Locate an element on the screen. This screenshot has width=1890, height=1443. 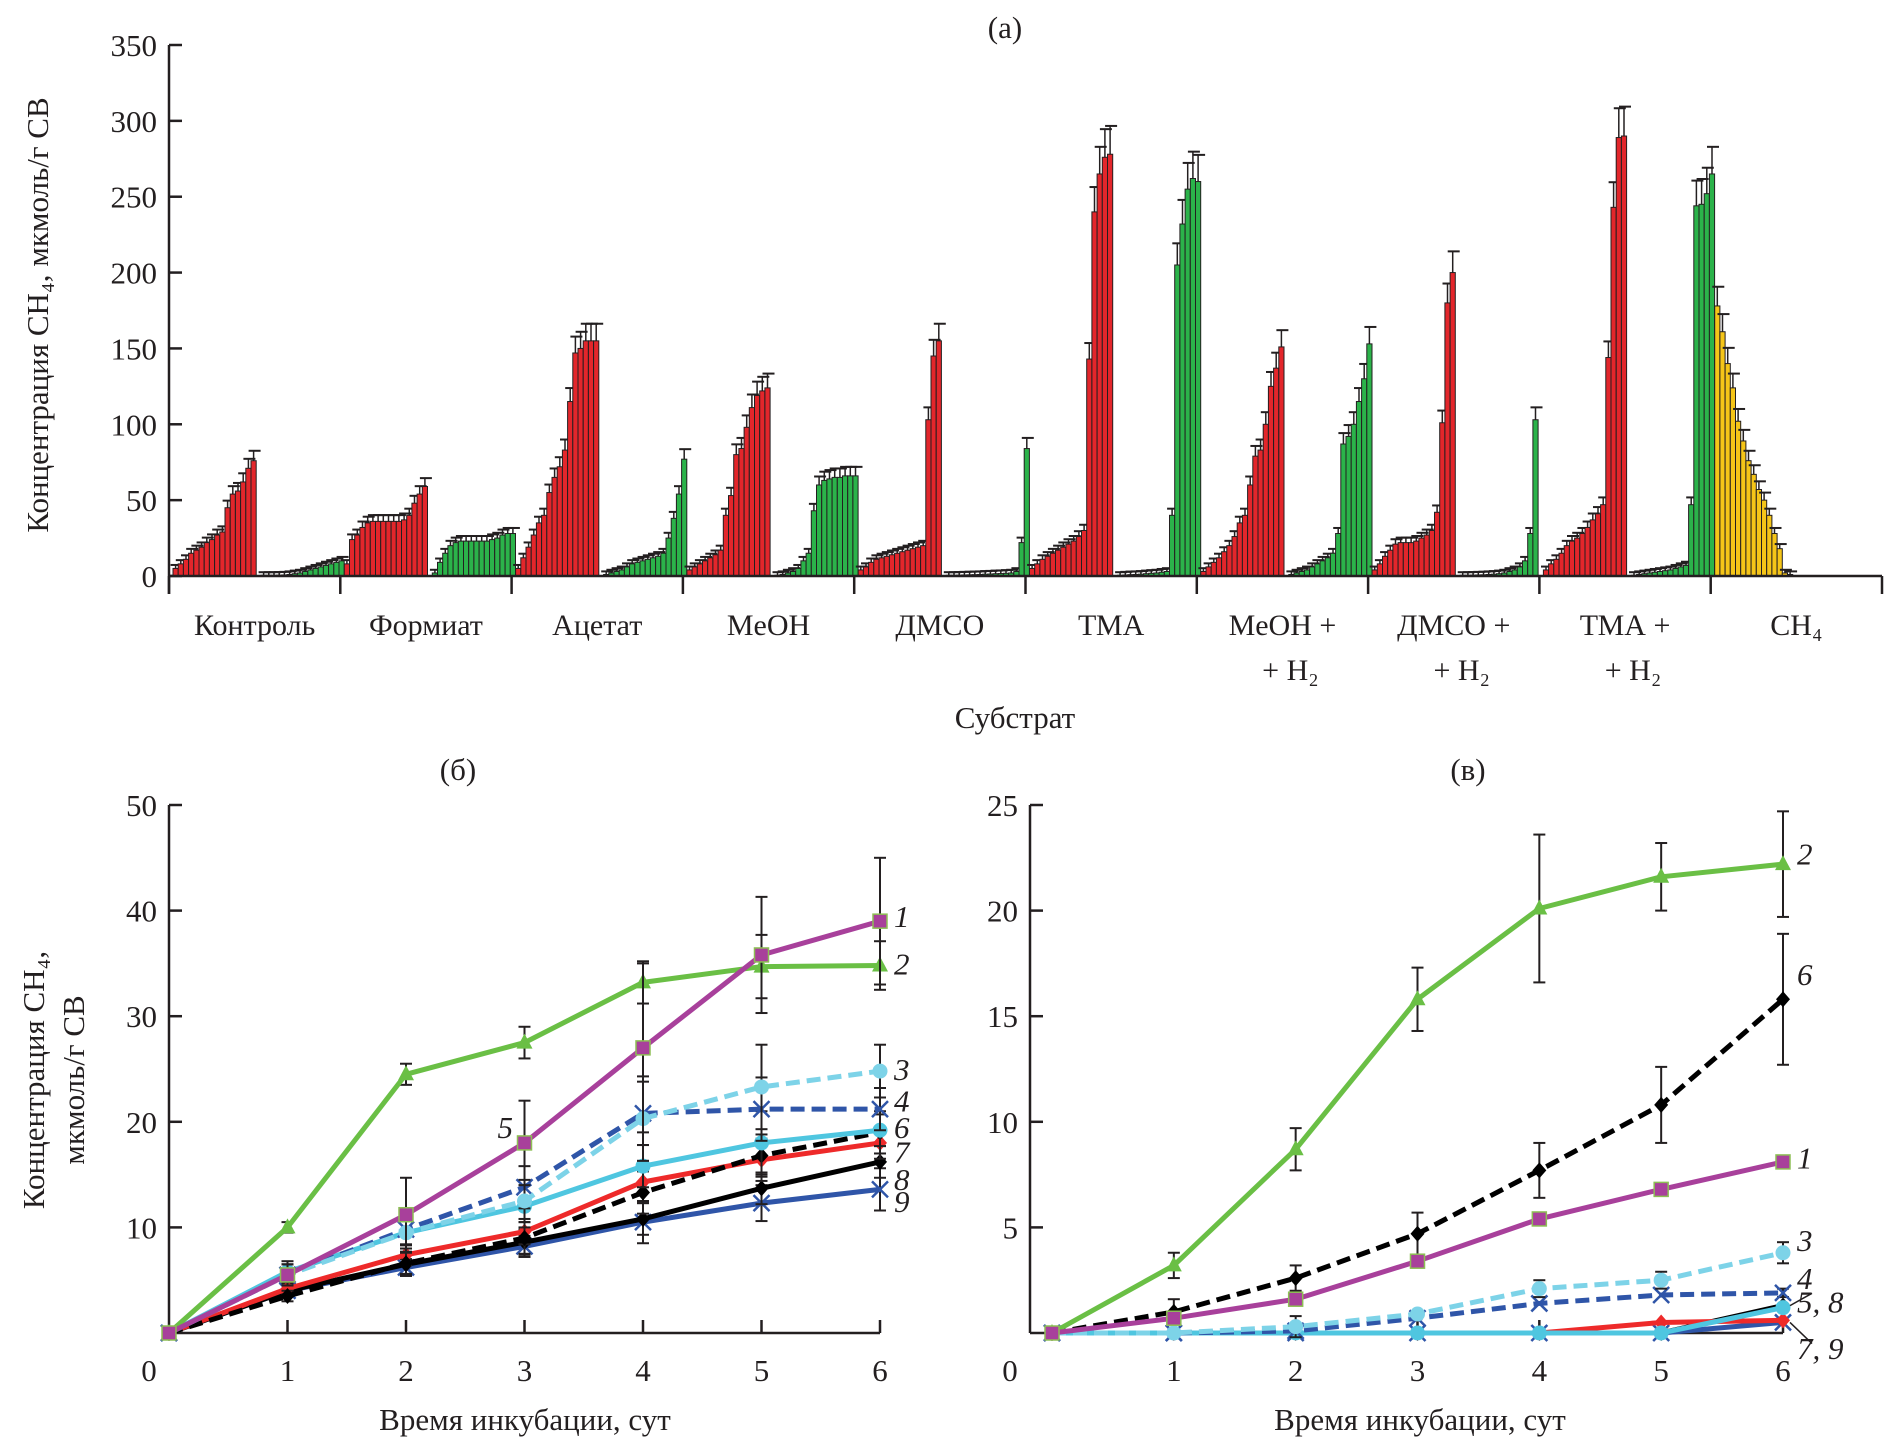
category-label: ТМА + is located at coordinates (1625, 625).